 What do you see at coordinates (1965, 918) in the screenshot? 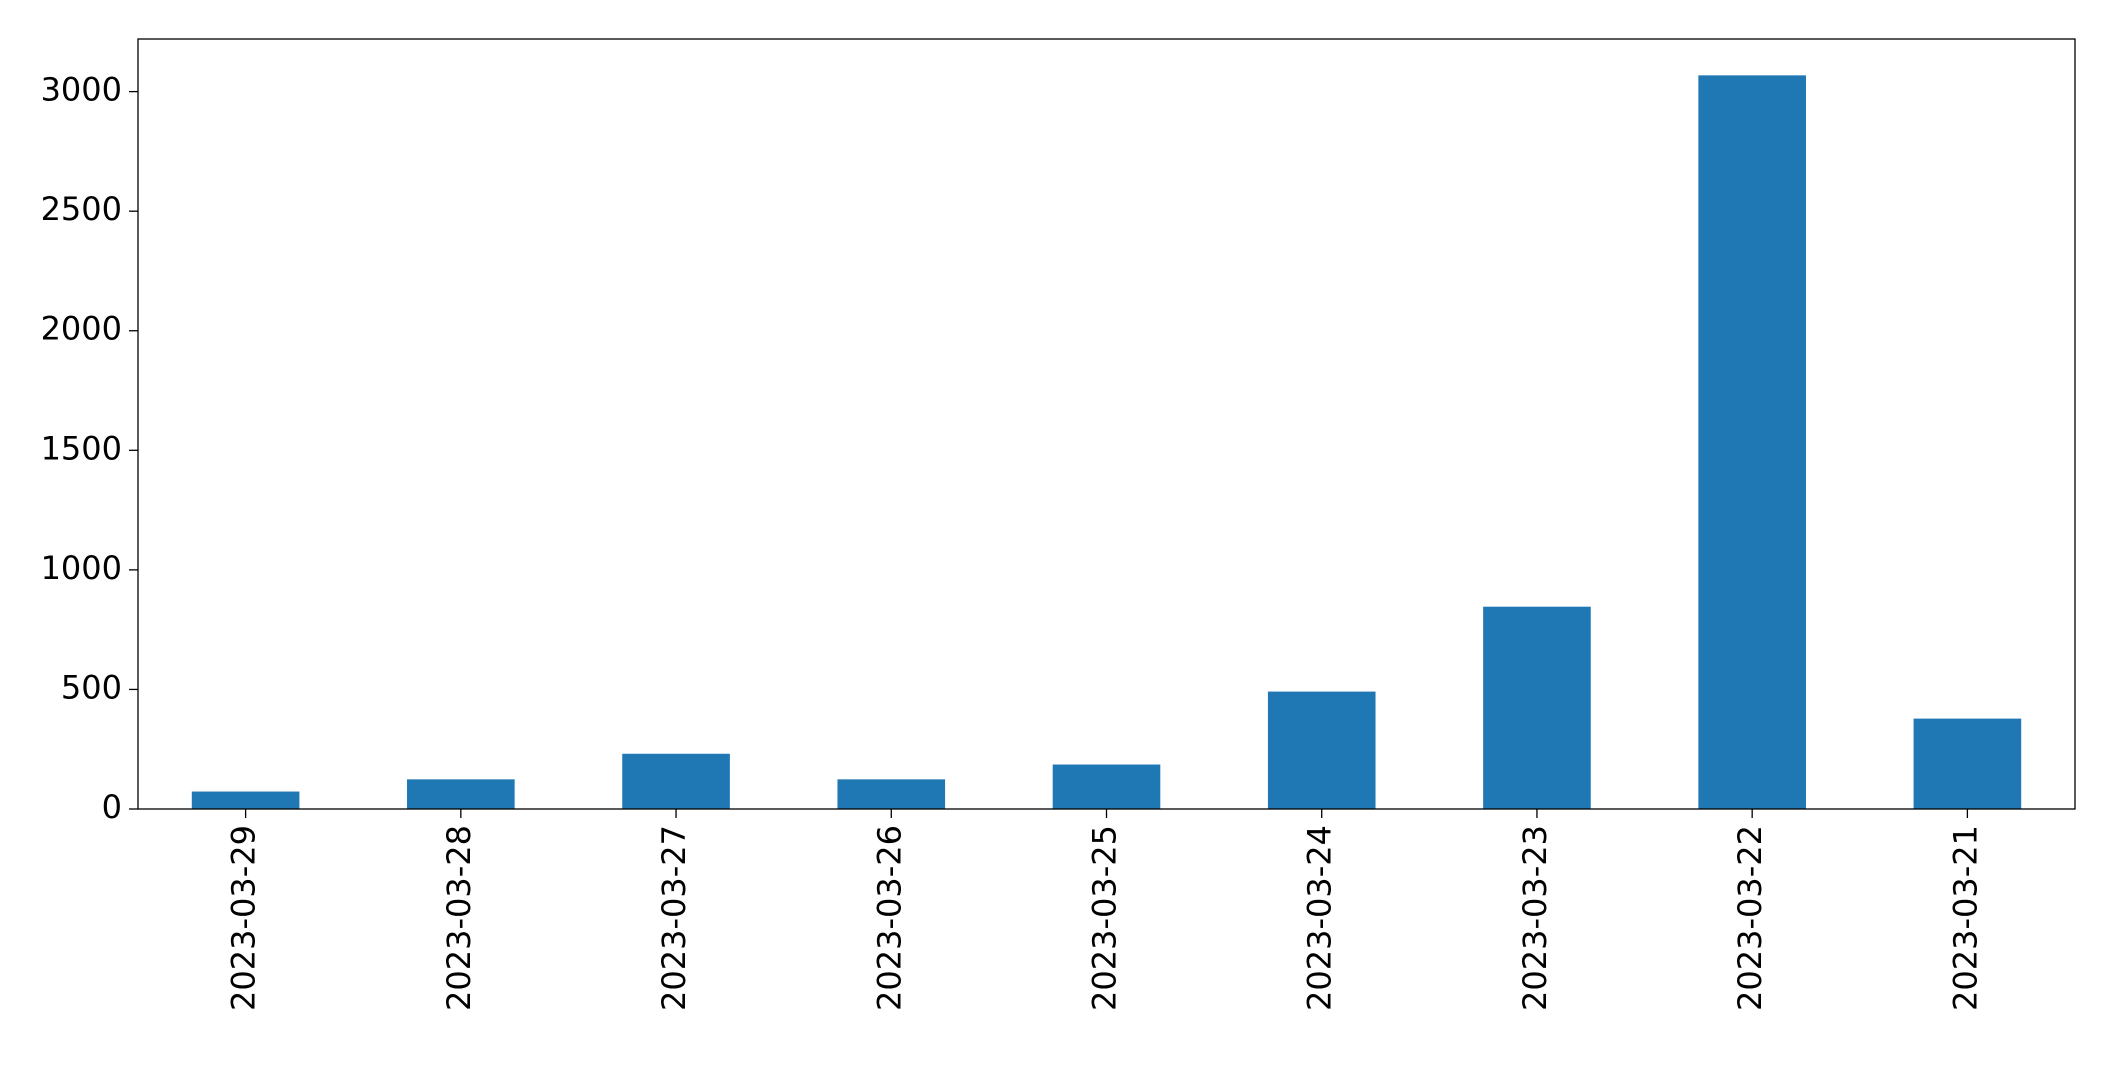
I see `x-tick-label: 2023-03-21` at bounding box center [1965, 918].